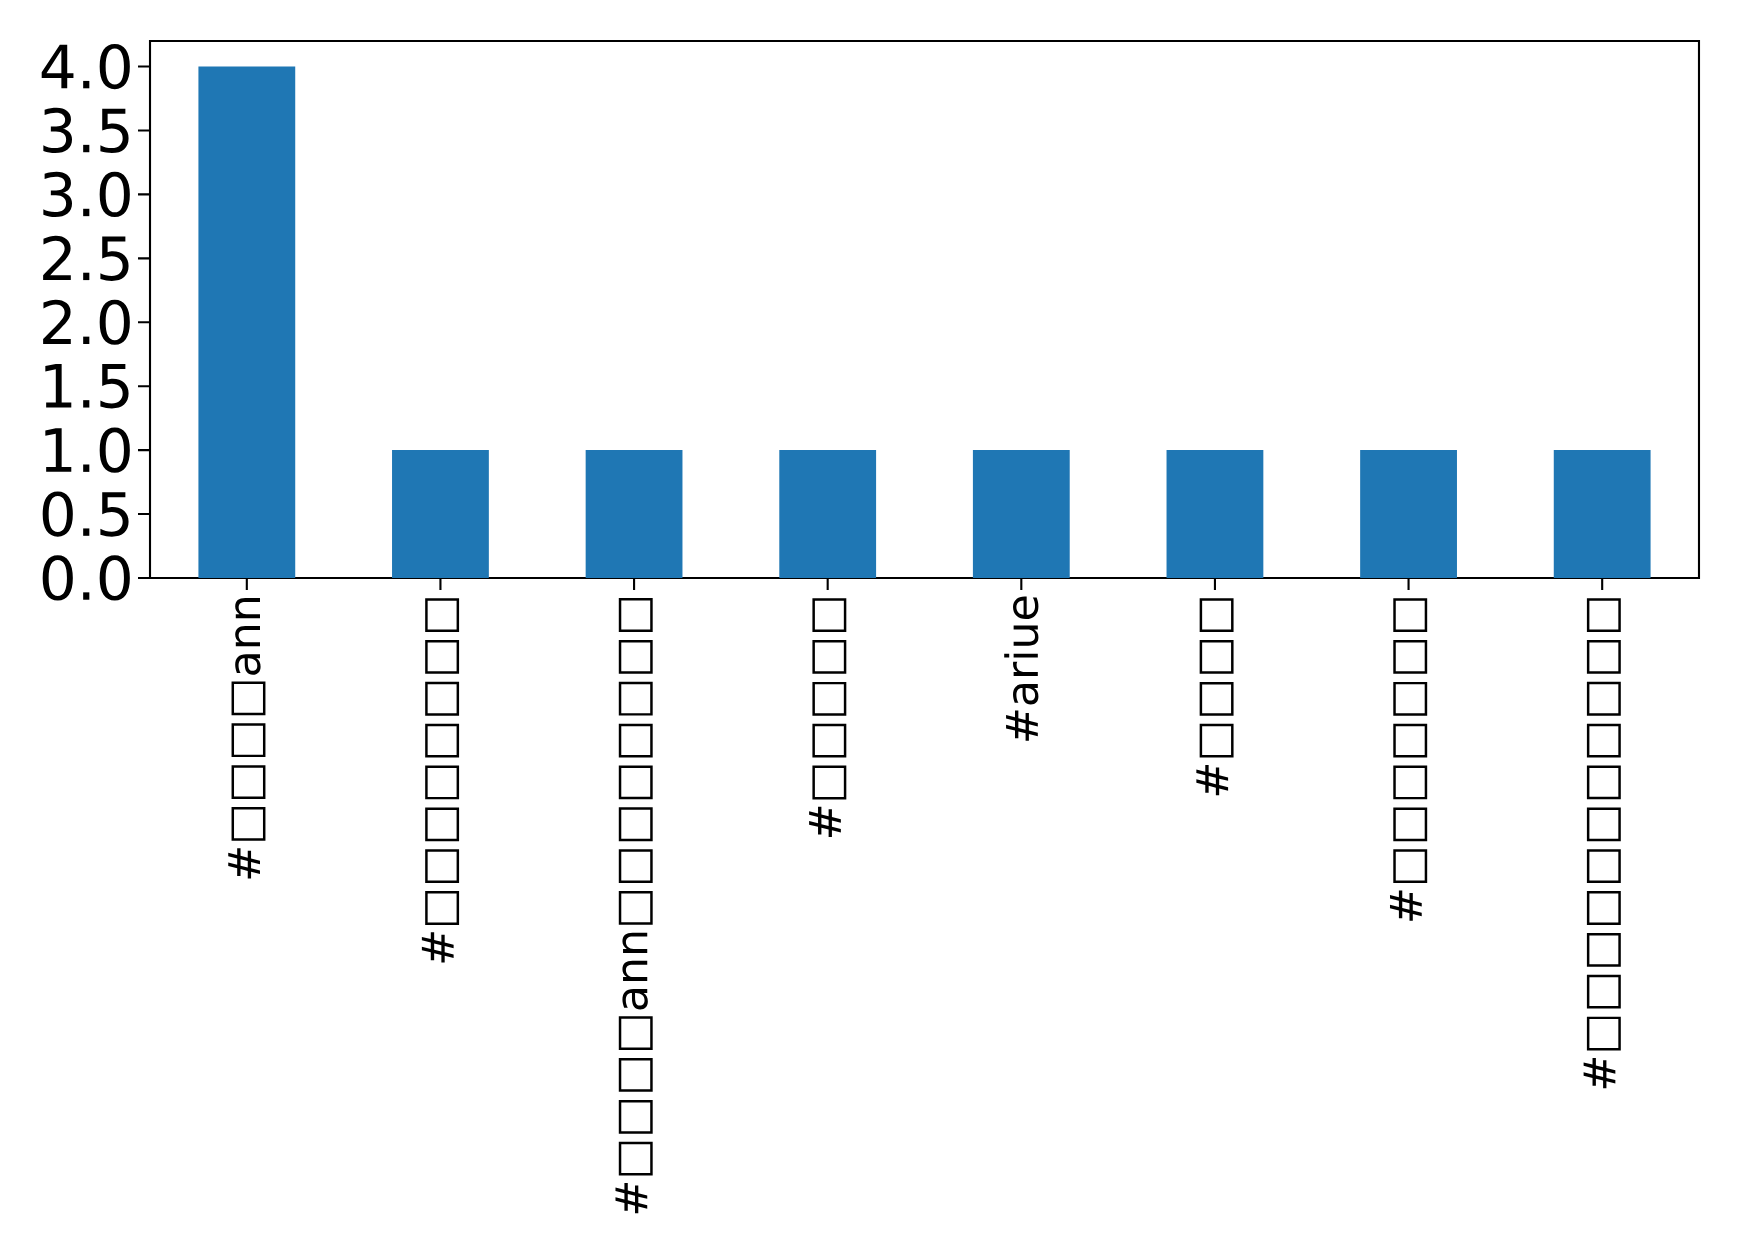 The width and height of the screenshot is (1739, 1248). What do you see at coordinates (247, 738) in the screenshot?
I see `x-tick-label: #□□□□ann` at bounding box center [247, 738].